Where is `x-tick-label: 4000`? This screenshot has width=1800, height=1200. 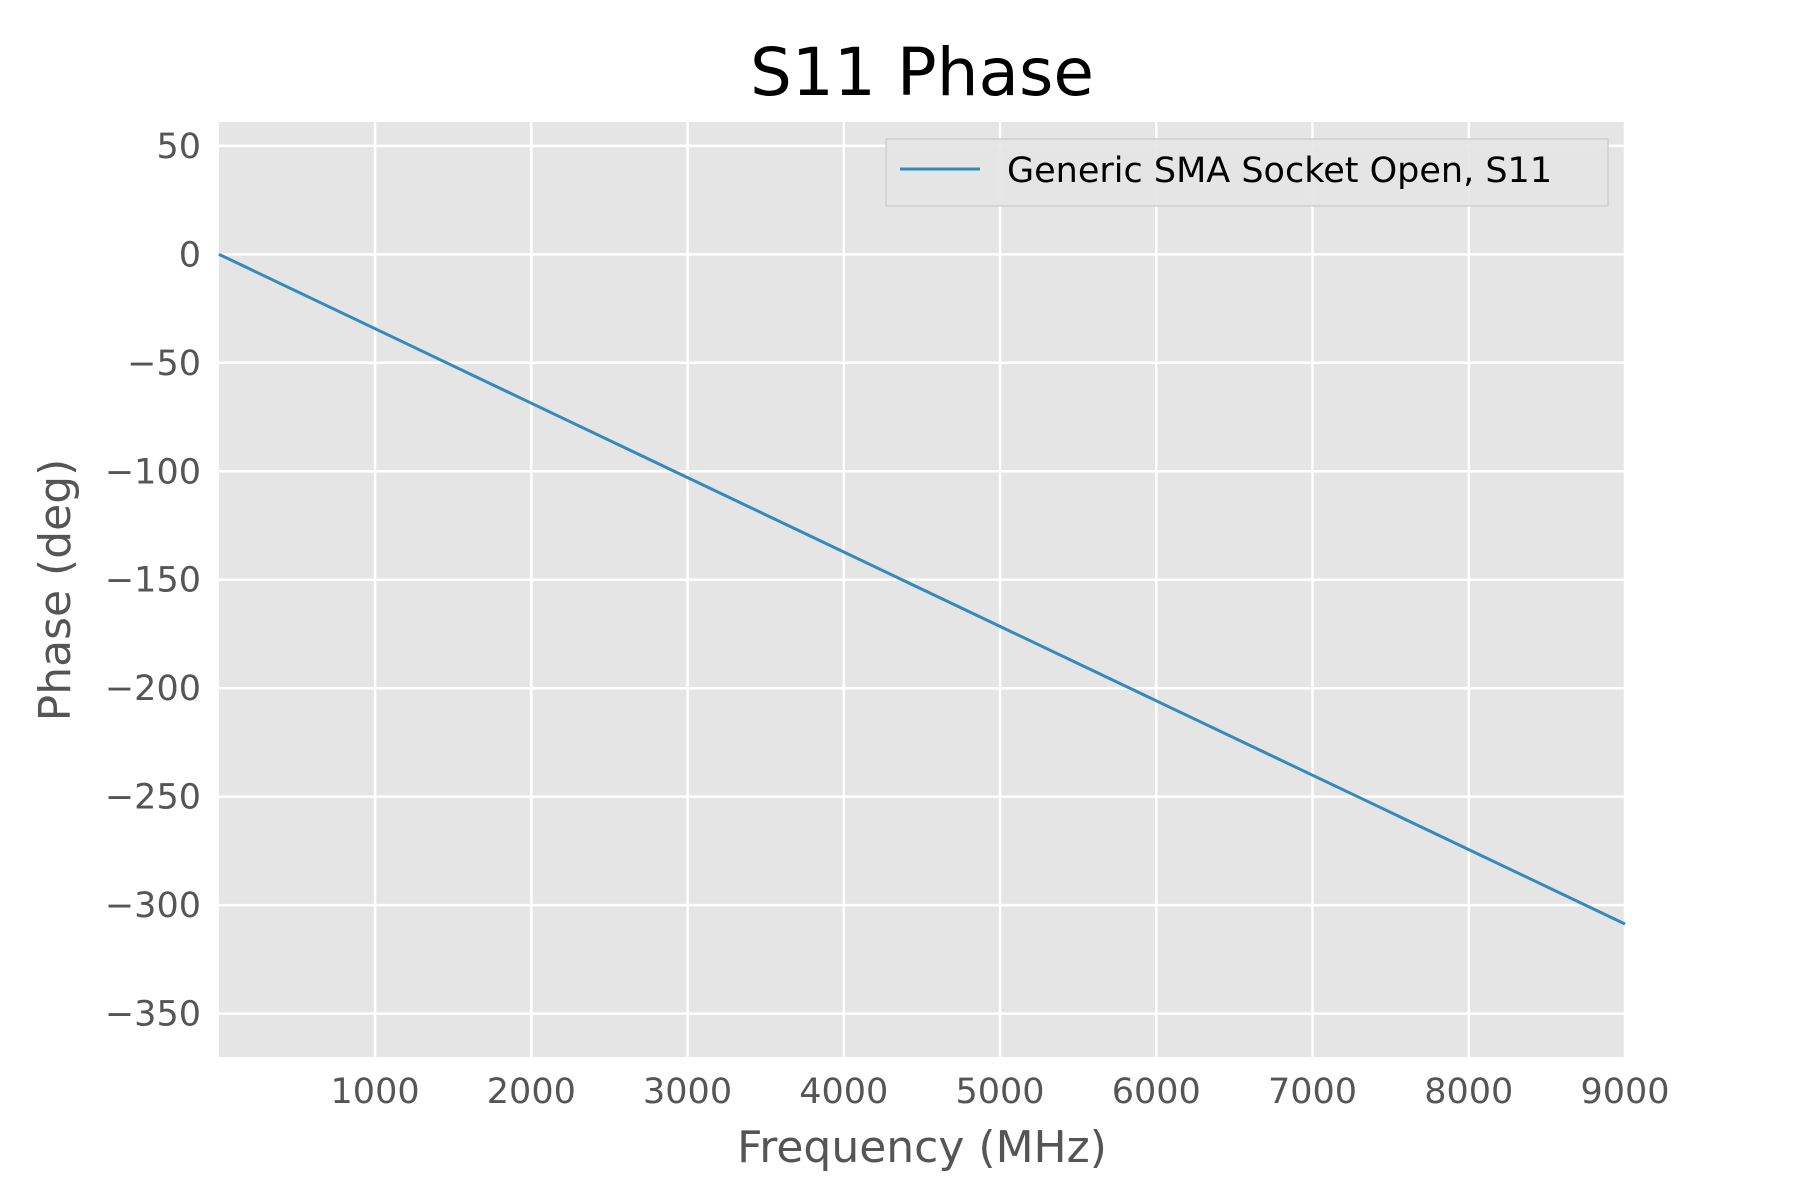 x-tick-label: 4000 is located at coordinates (843, 1092).